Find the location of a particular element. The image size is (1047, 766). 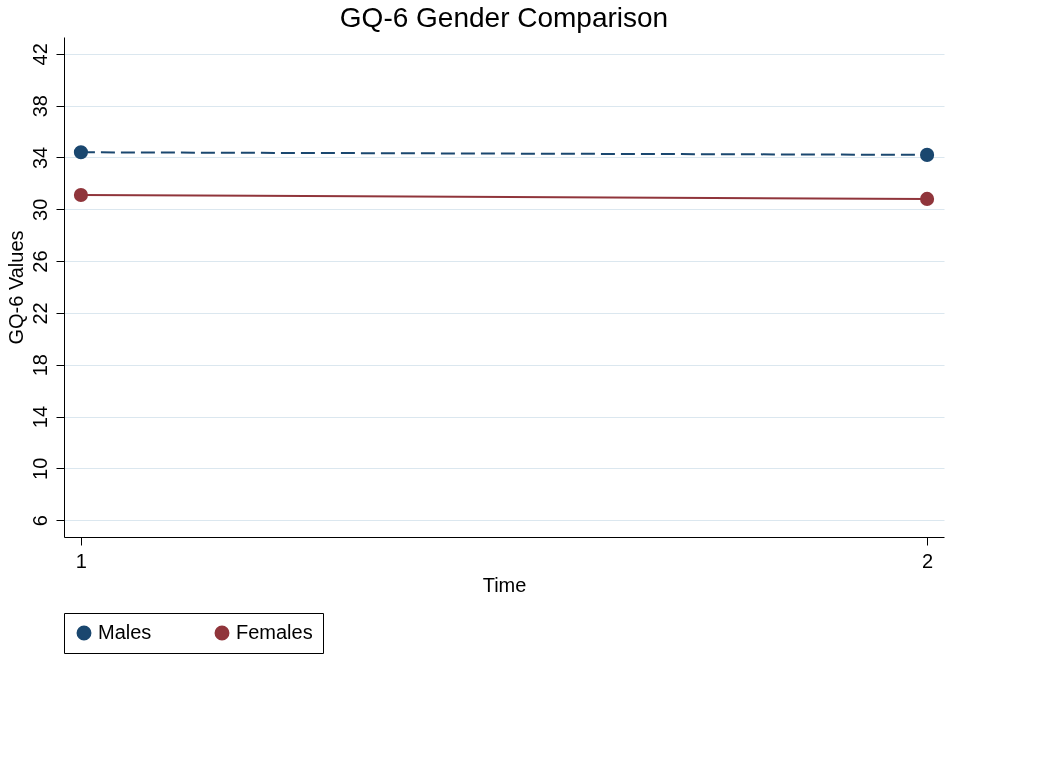

y-tick-label: 34 is located at coordinates (39, 158).